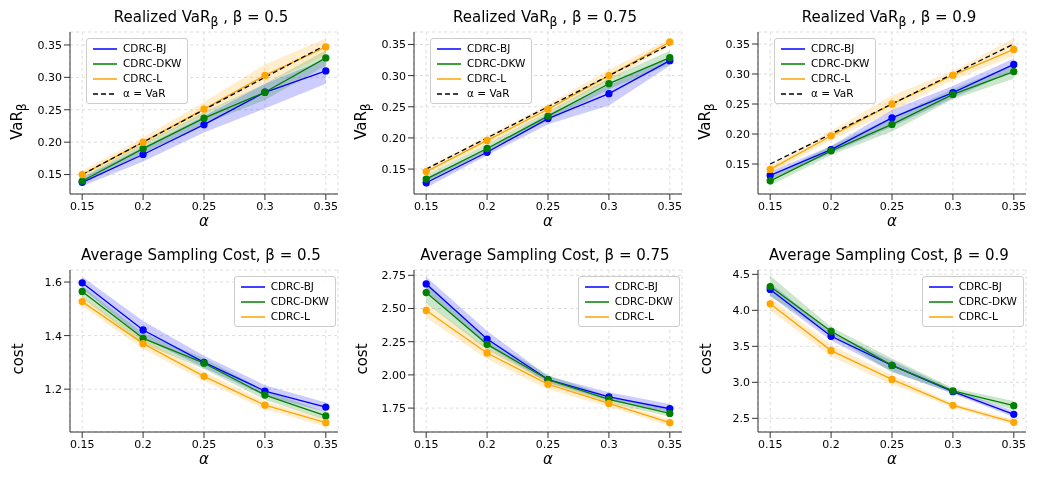 The width and height of the screenshot is (1048, 494). I want to click on y-tick-label: 3.0, so click(741, 383).